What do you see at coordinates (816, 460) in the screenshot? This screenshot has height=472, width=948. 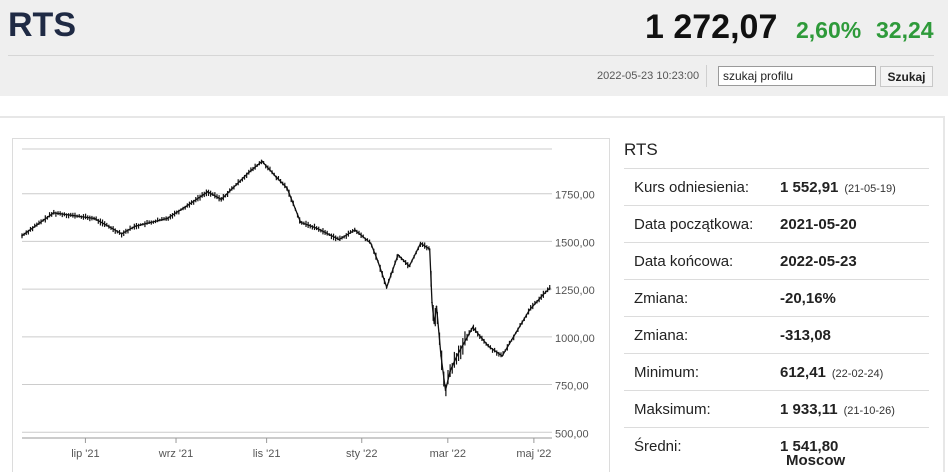 I see `exchange-name: Moscow` at bounding box center [816, 460].